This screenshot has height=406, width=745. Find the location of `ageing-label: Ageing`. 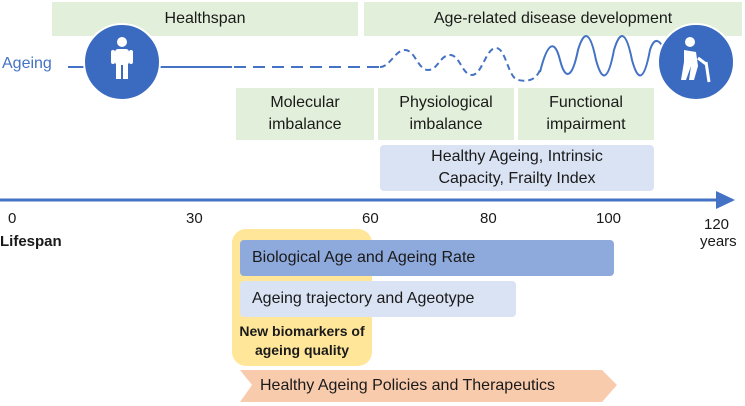

ageing-label: Ageing is located at coordinates (27, 63).